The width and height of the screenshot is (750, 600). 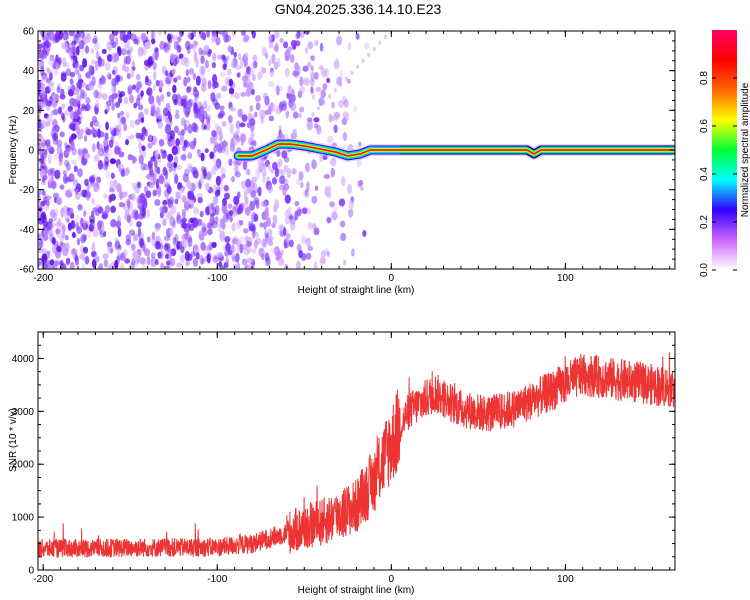 What do you see at coordinates (565, 278) in the screenshot?
I see `spectrogram-x-tick-label: 100` at bounding box center [565, 278].